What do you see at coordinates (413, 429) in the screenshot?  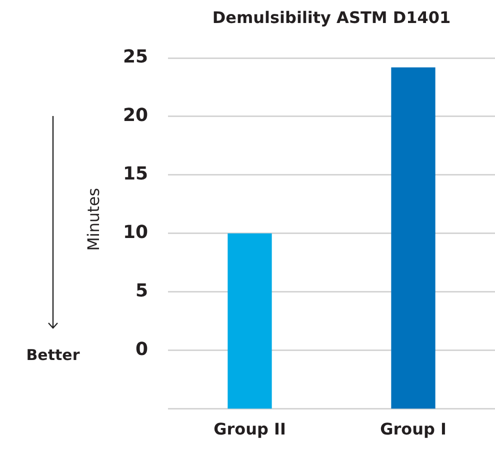 I see `x-tick-label: Group I` at bounding box center [413, 429].